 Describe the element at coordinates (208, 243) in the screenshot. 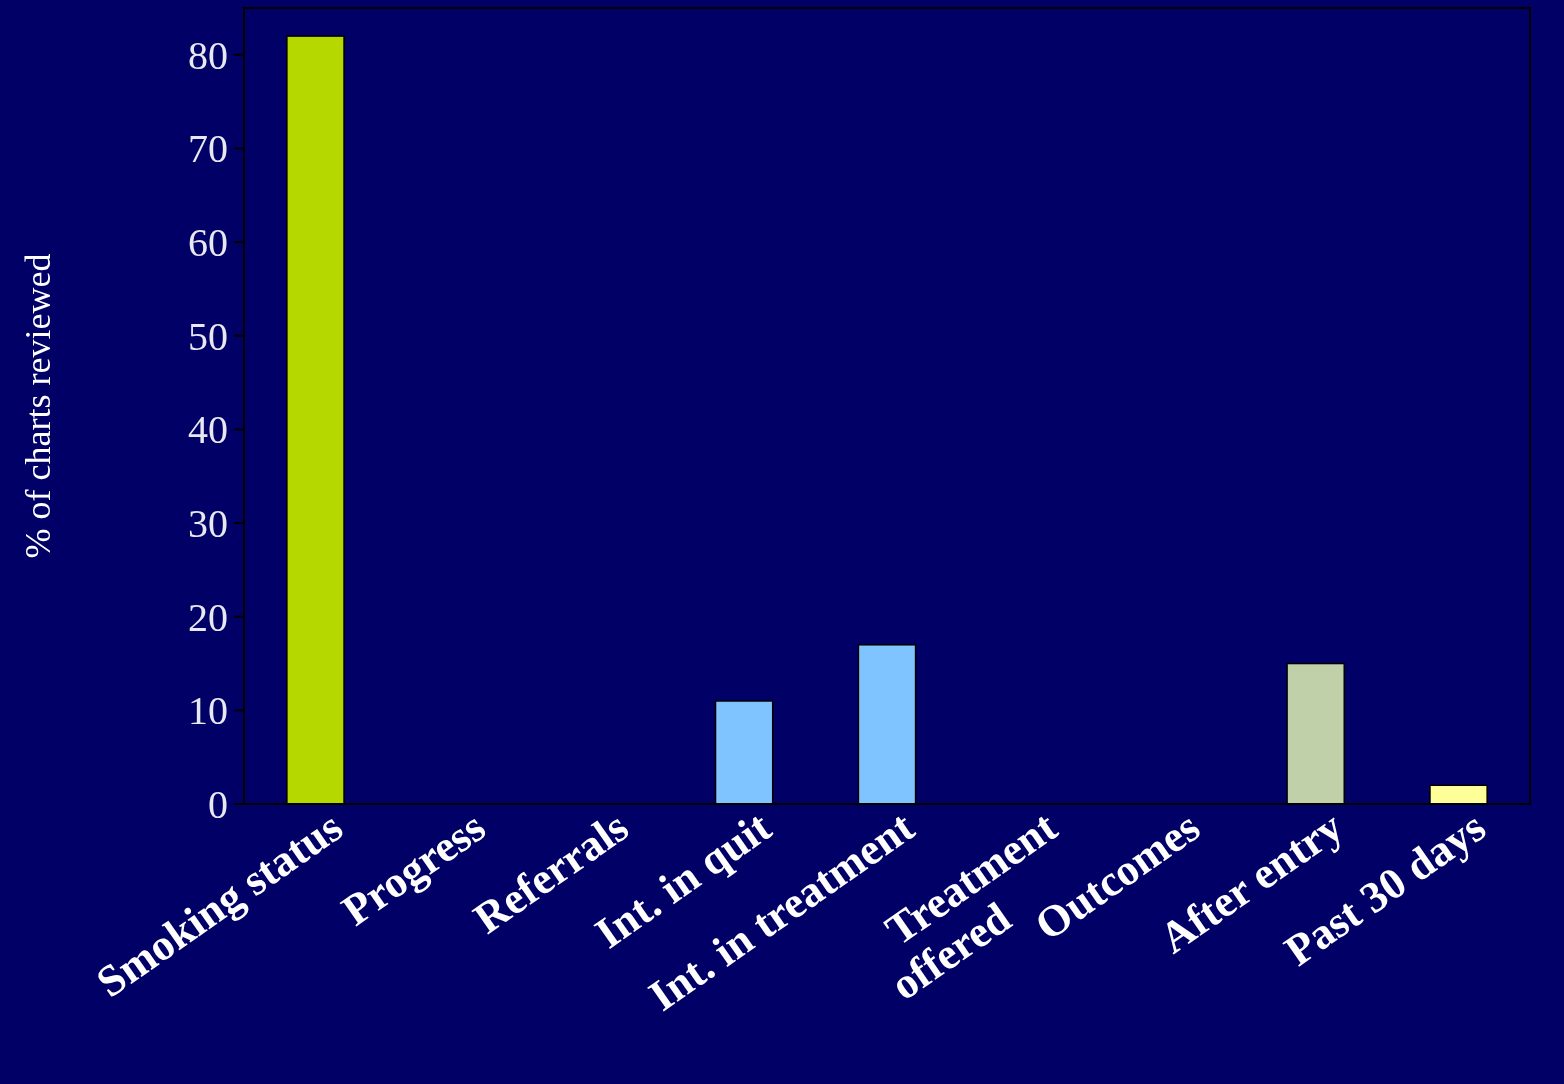

I see `y-tick-label: 60` at that location.